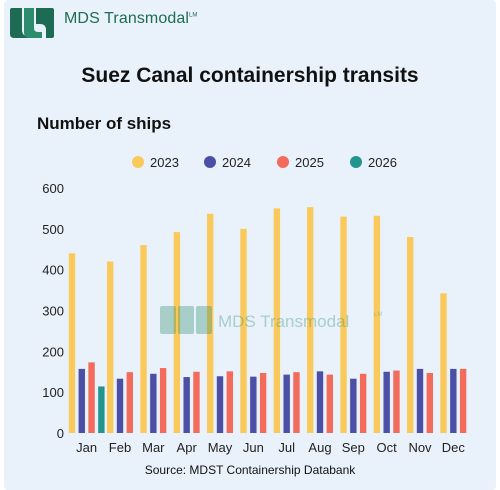  Describe the element at coordinates (53, 311) in the screenshot. I see `y-tick-label: 300` at that location.